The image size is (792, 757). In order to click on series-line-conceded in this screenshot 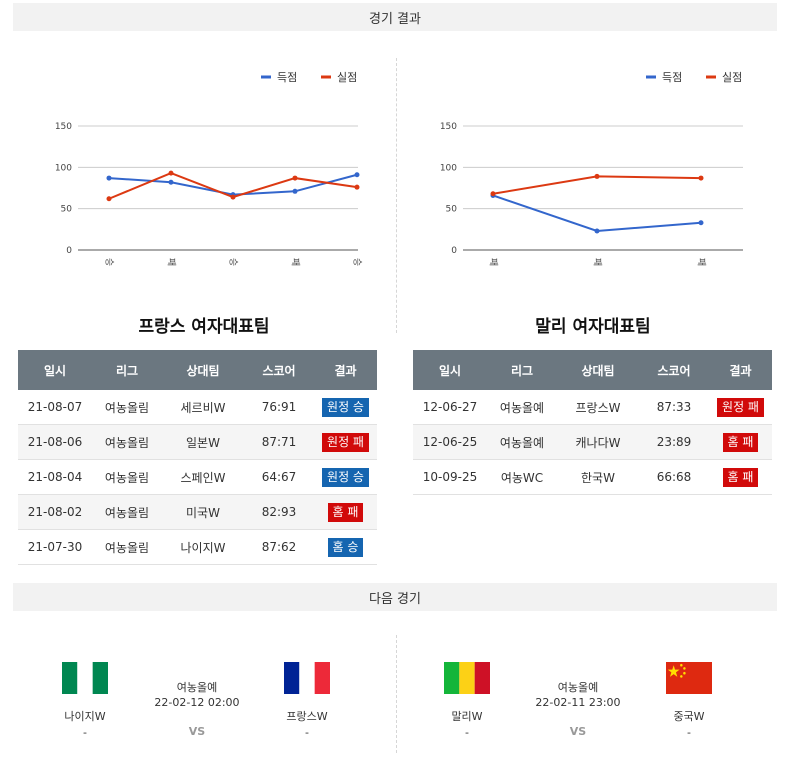, I will do `click(597, 185)`.